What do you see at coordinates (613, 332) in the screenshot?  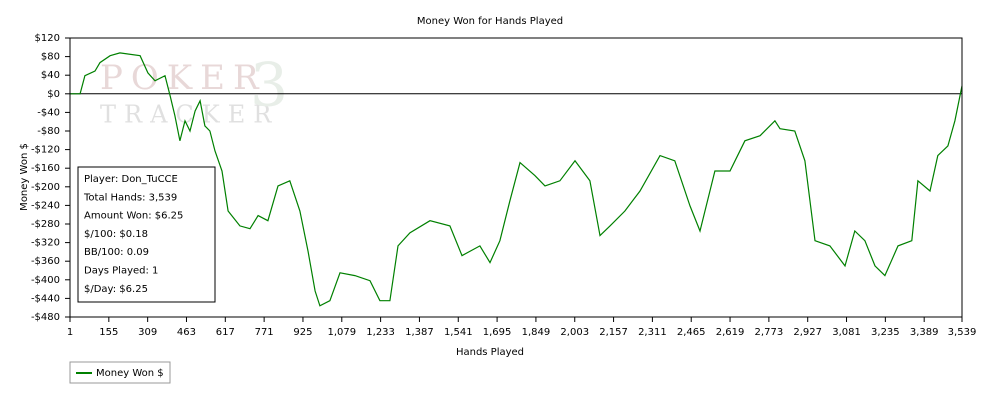 I see `x-tick-label: 2,157` at bounding box center [613, 332].